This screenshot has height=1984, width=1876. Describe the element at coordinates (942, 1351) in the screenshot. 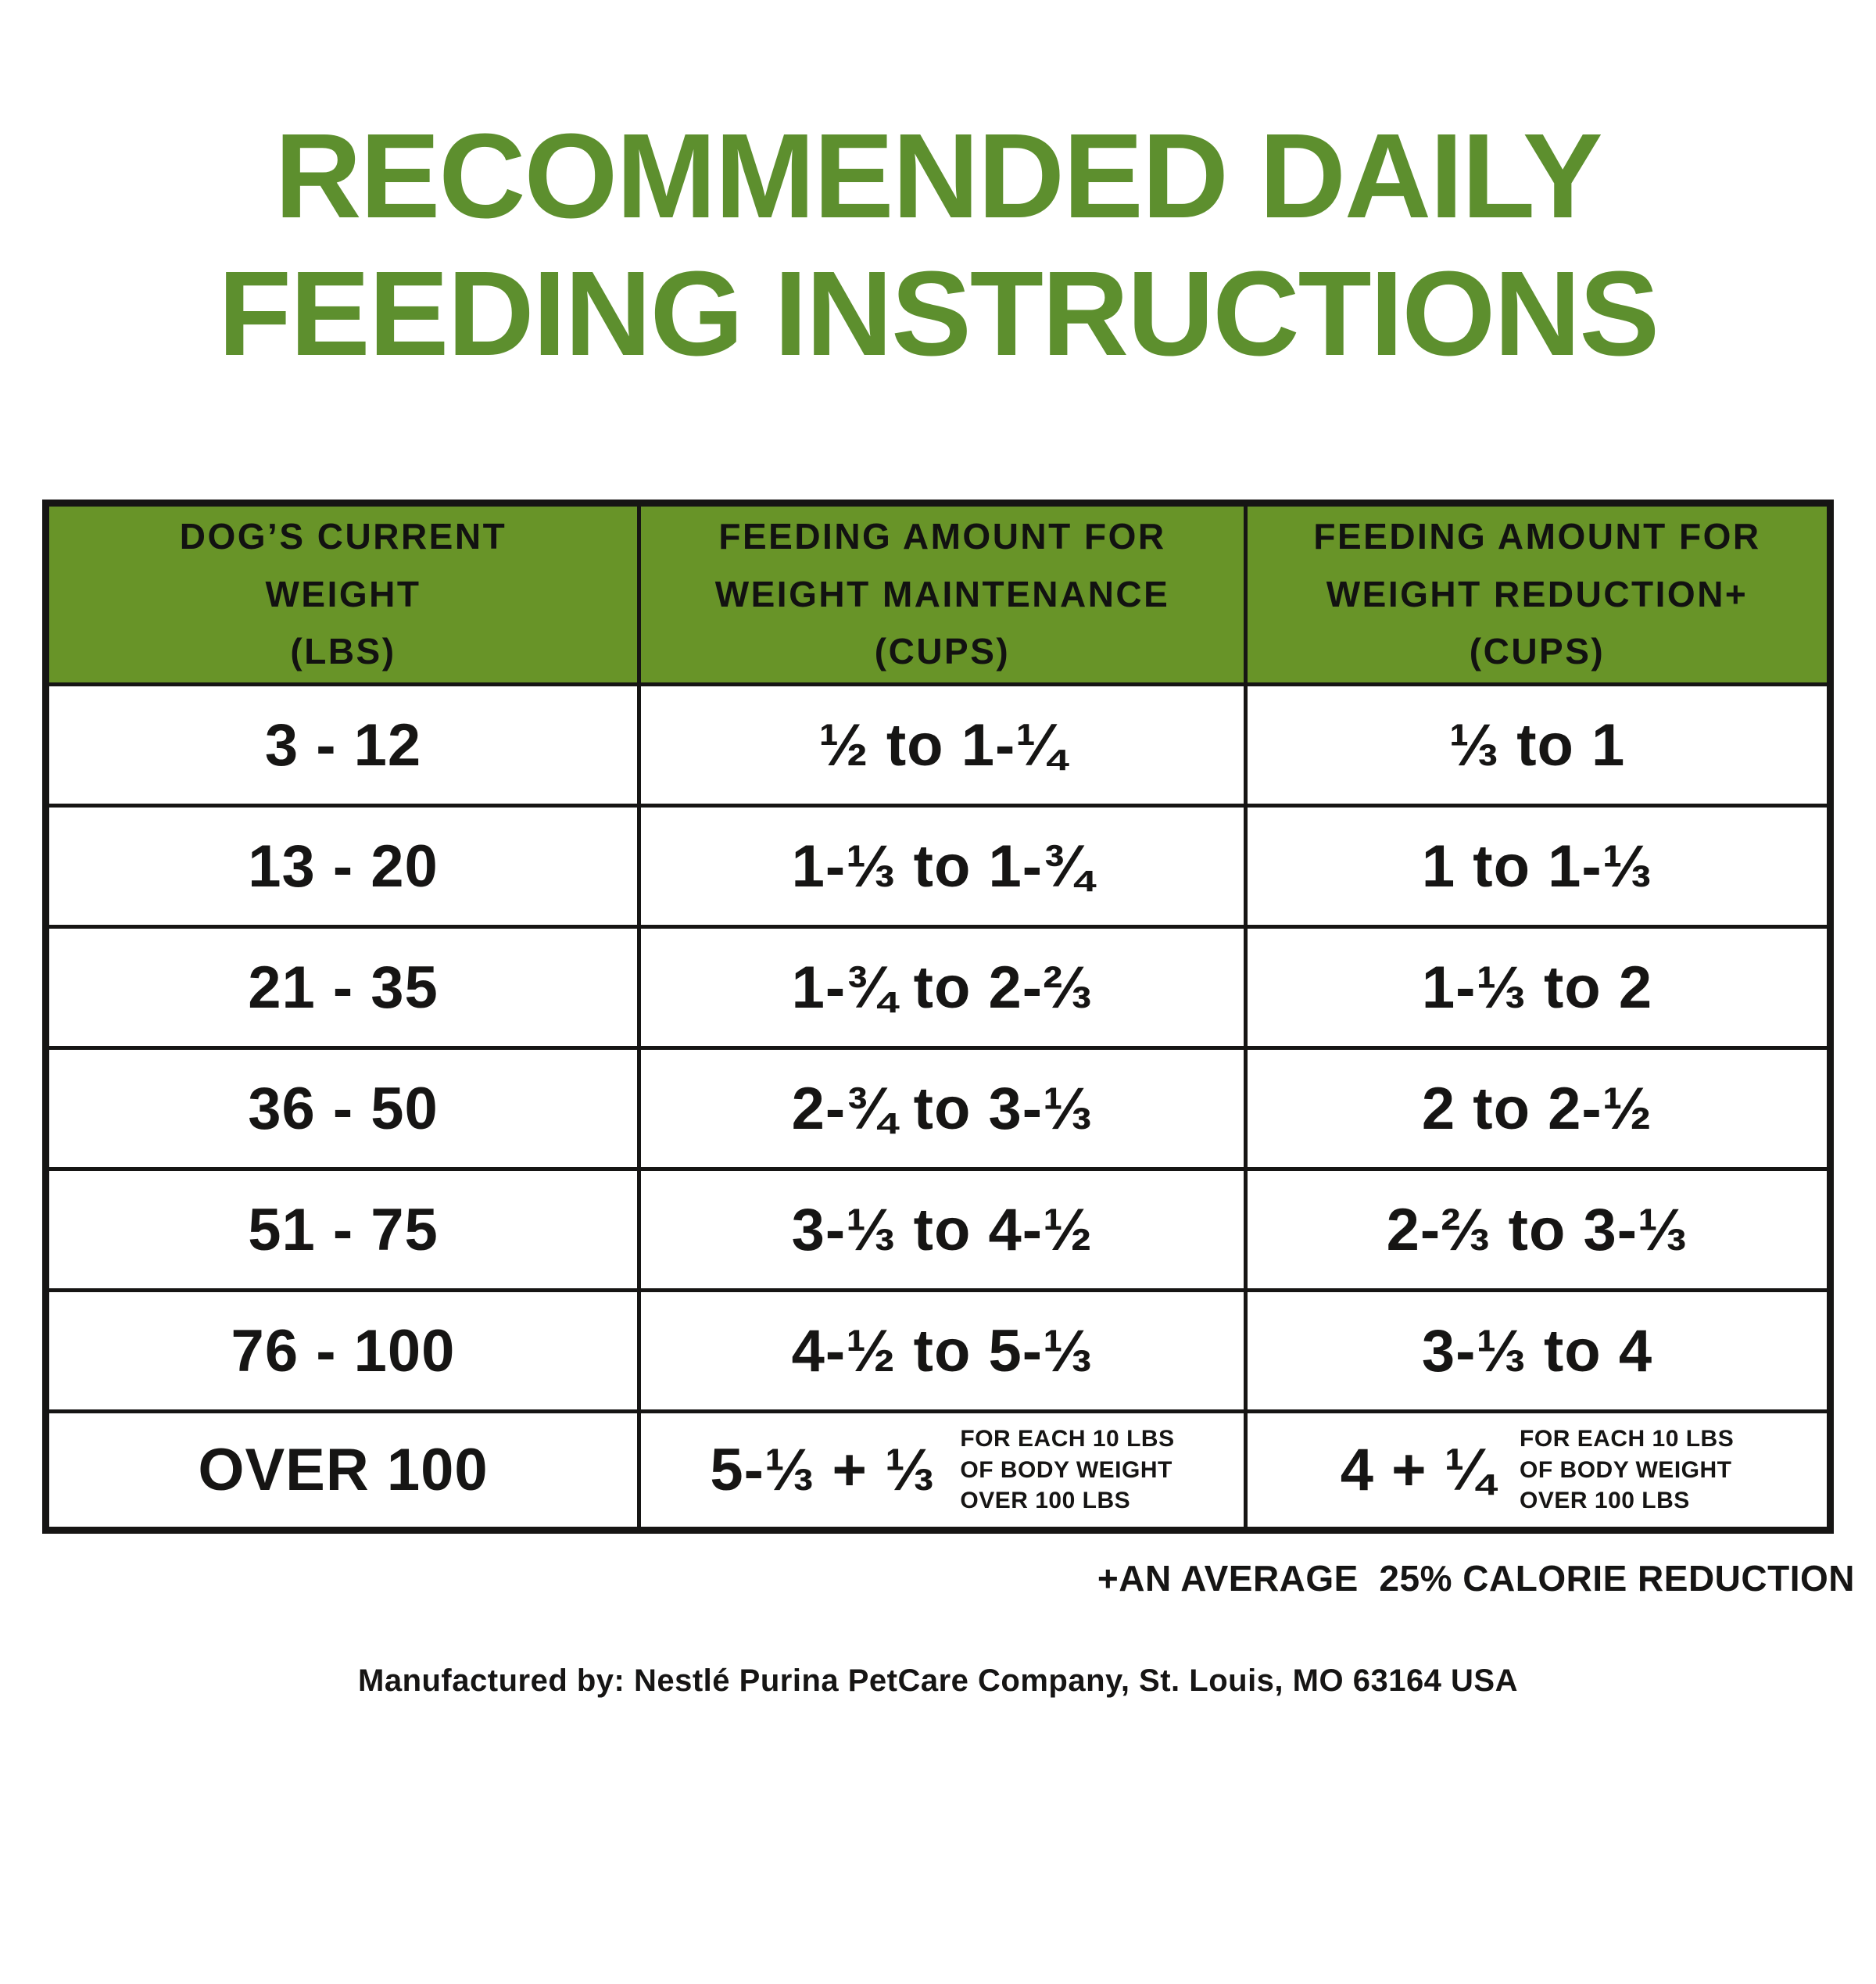

I see `maintenance-value: 4-½ to 5-⅓` at that location.